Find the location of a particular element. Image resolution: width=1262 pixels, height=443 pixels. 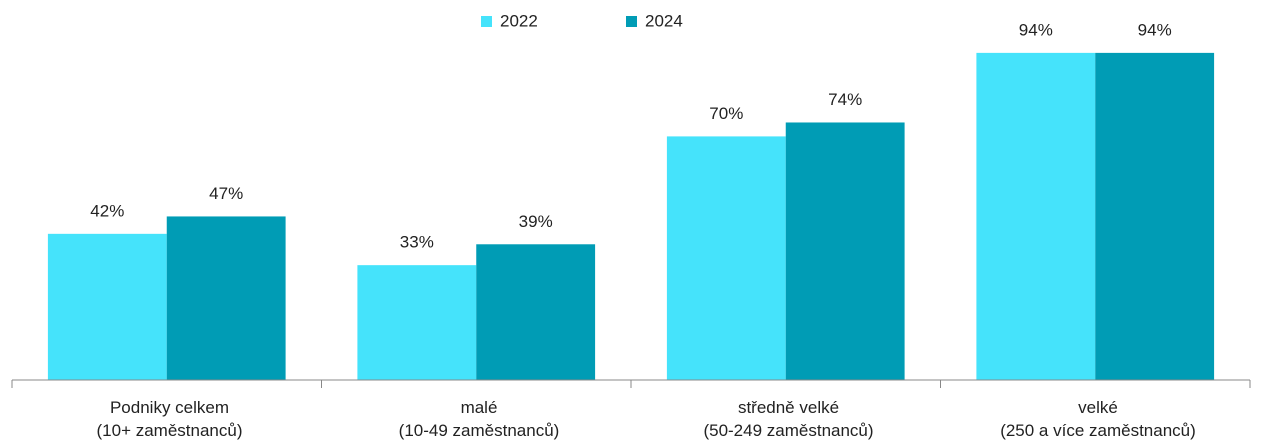

x-tick-label: středně velké (50-249 zaměstnanců) is located at coordinates (788, 419).